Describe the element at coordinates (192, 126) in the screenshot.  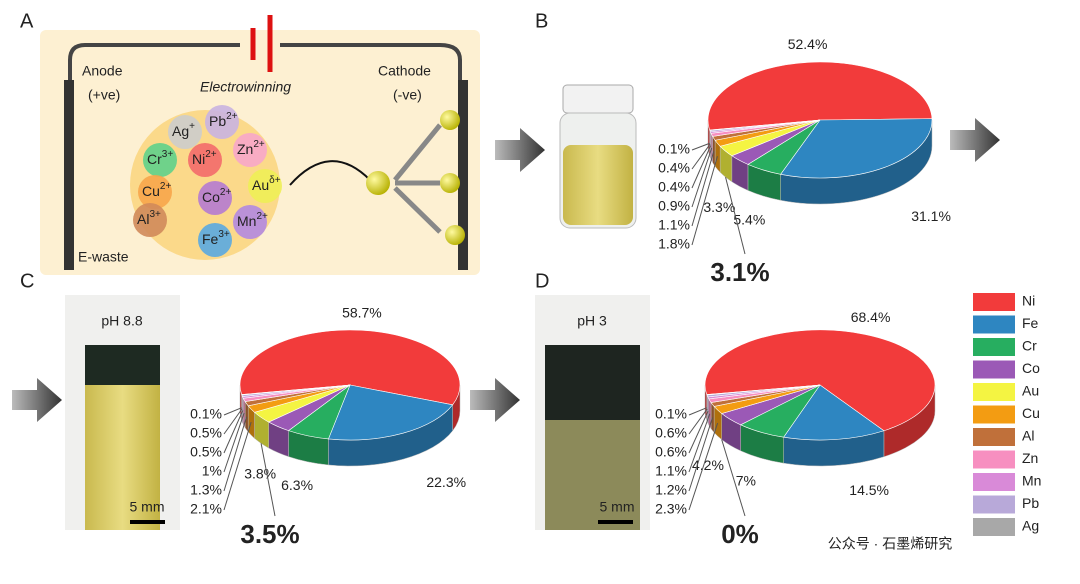
I see `ion-charge: +` at that location.